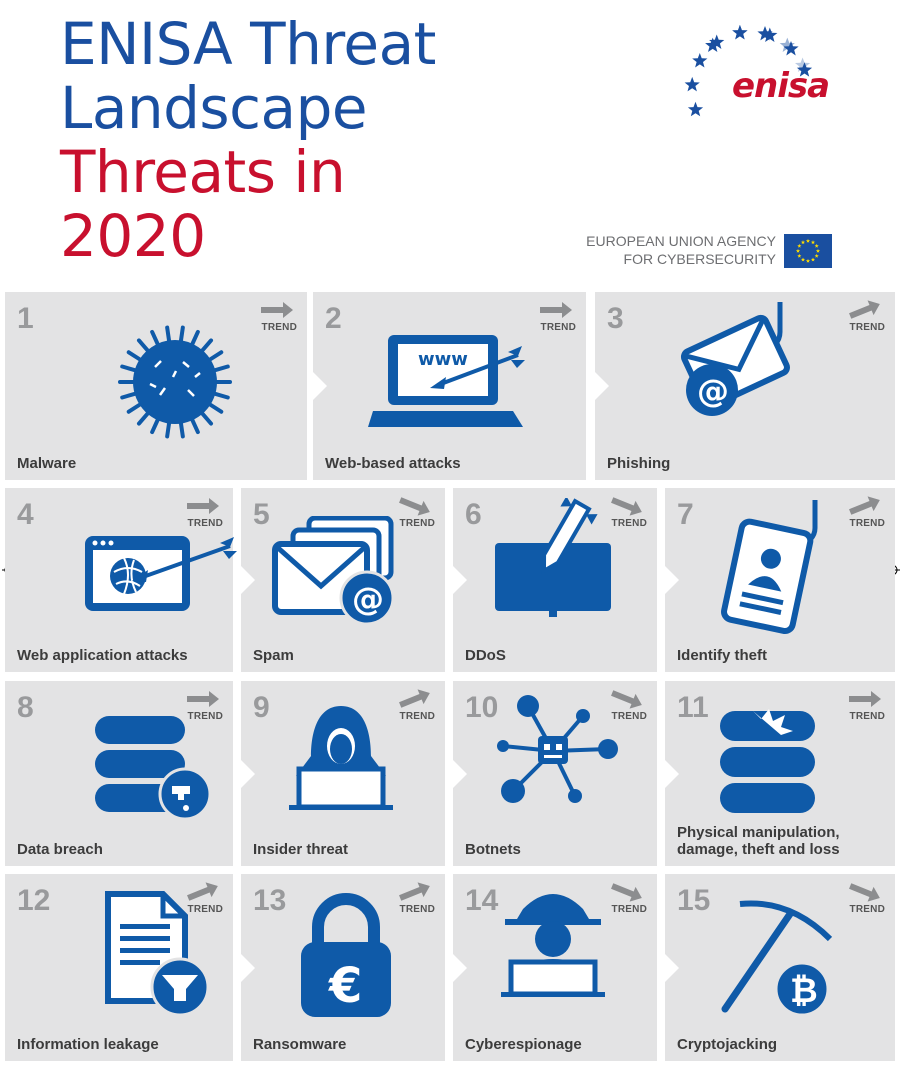 The height and width of the screenshot is (1065, 900). I want to click on agency-line-1: EUROPEAN UNION AGENCY, so click(681, 241).